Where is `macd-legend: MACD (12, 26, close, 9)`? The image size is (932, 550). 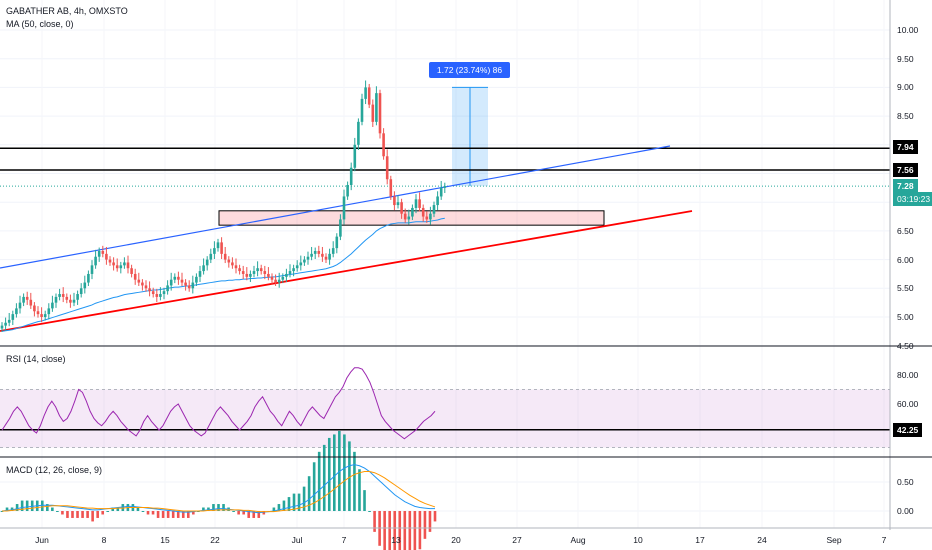 macd-legend: MACD (12, 26, close, 9) is located at coordinates (54, 470).